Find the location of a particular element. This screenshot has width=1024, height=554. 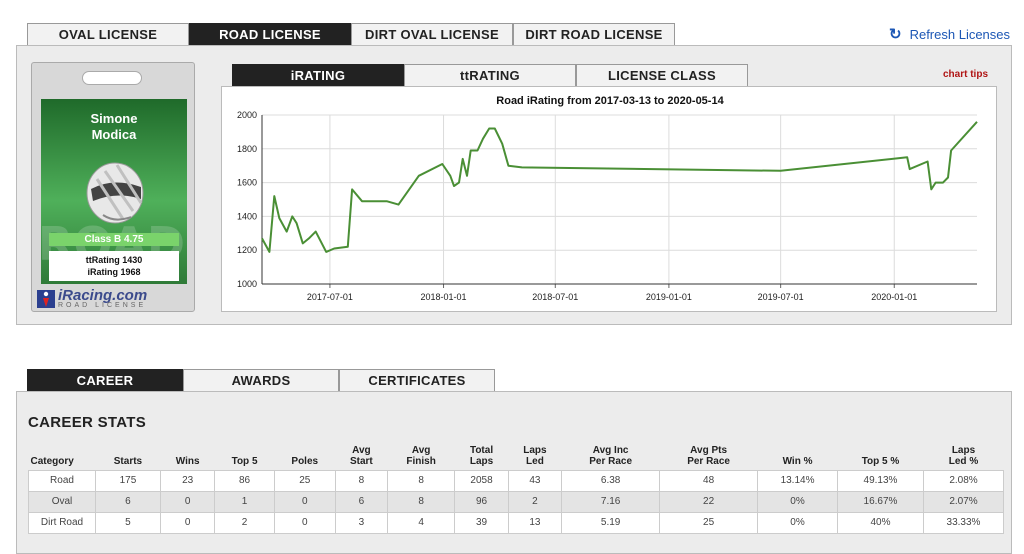

table-cell: 7.16 is located at coordinates (611, 501).